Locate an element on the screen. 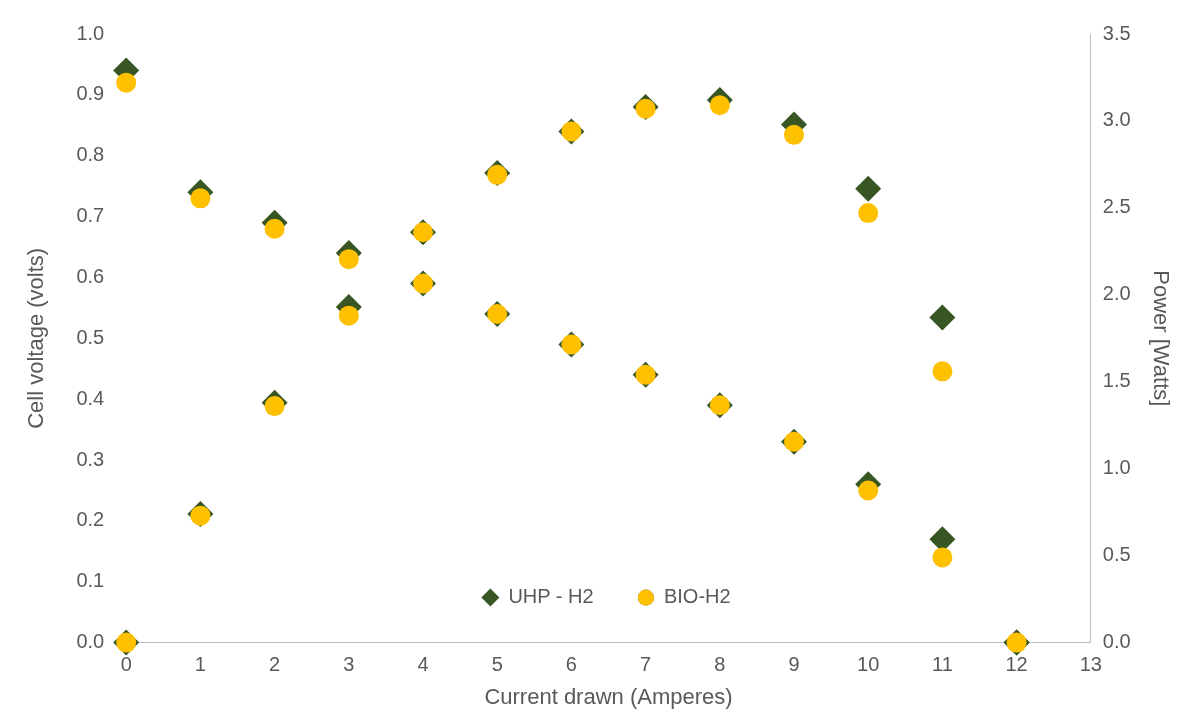  y2-tick-label: 3.0 is located at coordinates (1116, 119).